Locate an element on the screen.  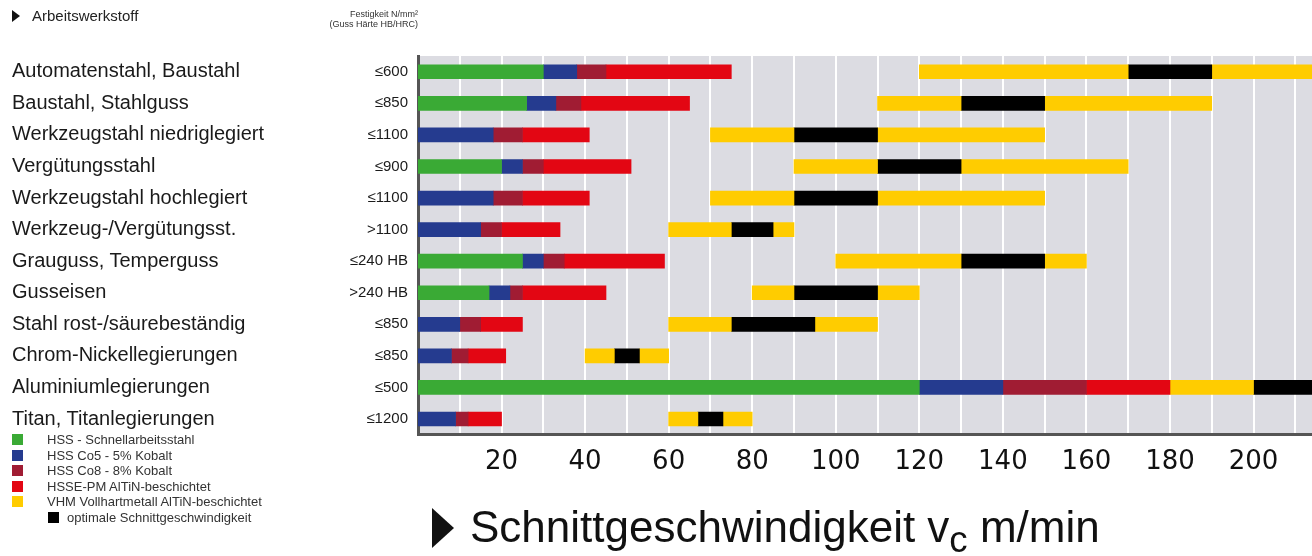
y2-tick-label: >1100 is located at coordinates (387, 228).